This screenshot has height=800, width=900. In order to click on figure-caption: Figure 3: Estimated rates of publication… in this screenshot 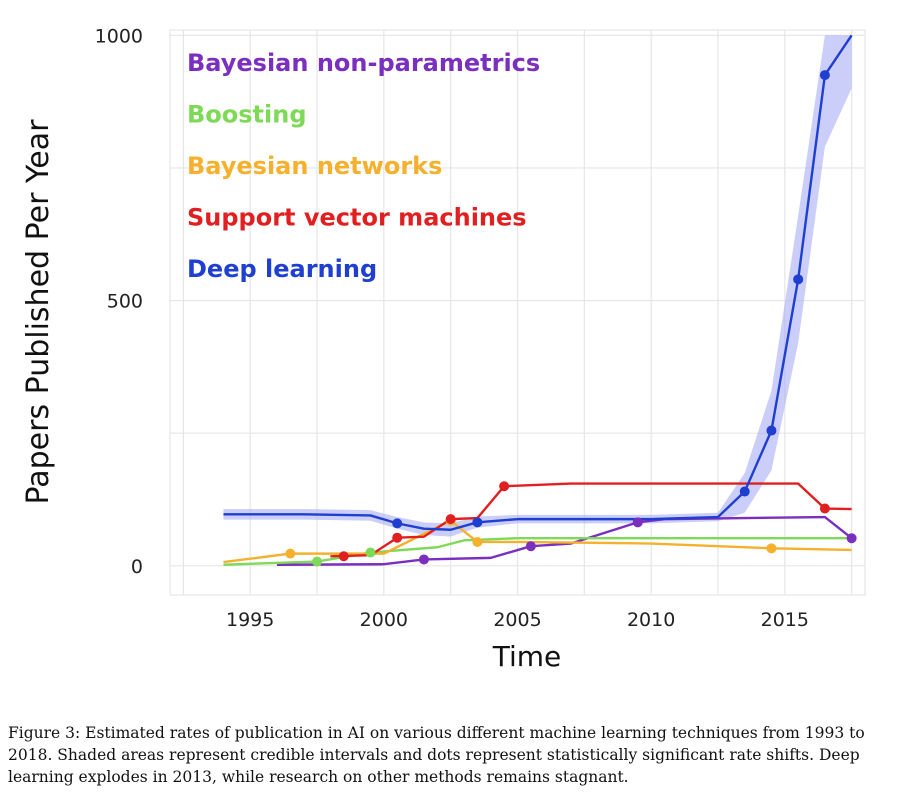, I will do `click(436, 755)`.